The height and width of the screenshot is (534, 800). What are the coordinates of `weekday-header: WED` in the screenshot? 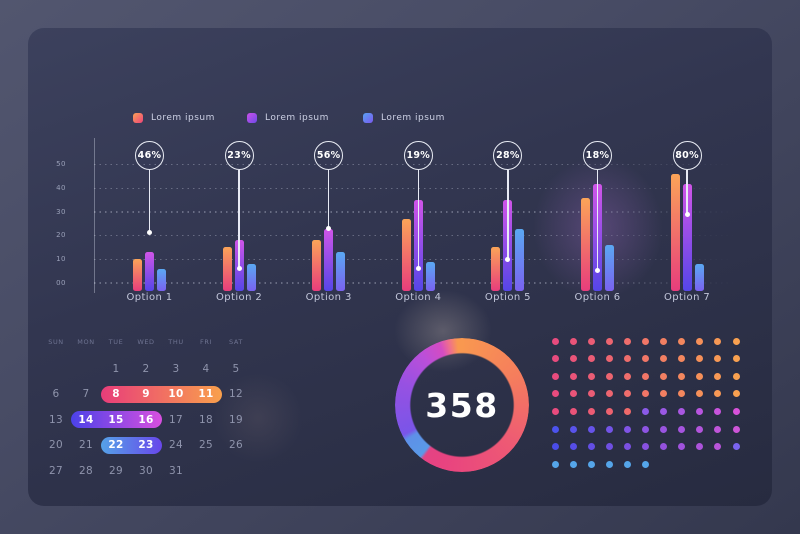 It's located at (146, 342).